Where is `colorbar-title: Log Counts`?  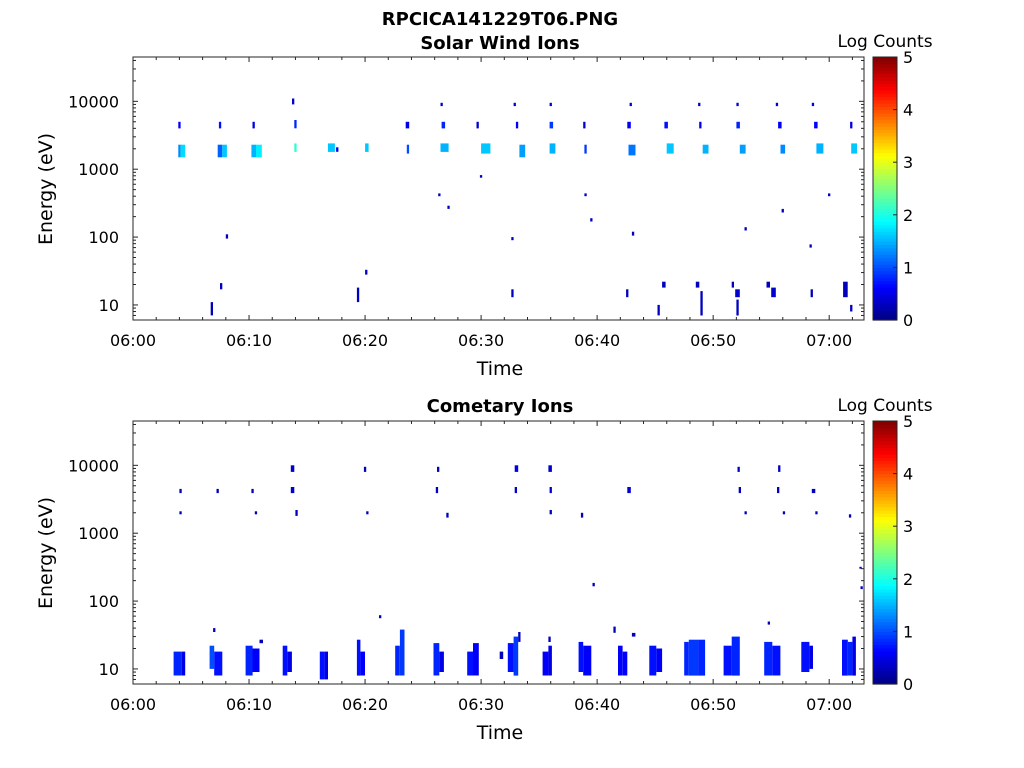
colorbar-title: Log Counts is located at coordinates (884, 406).